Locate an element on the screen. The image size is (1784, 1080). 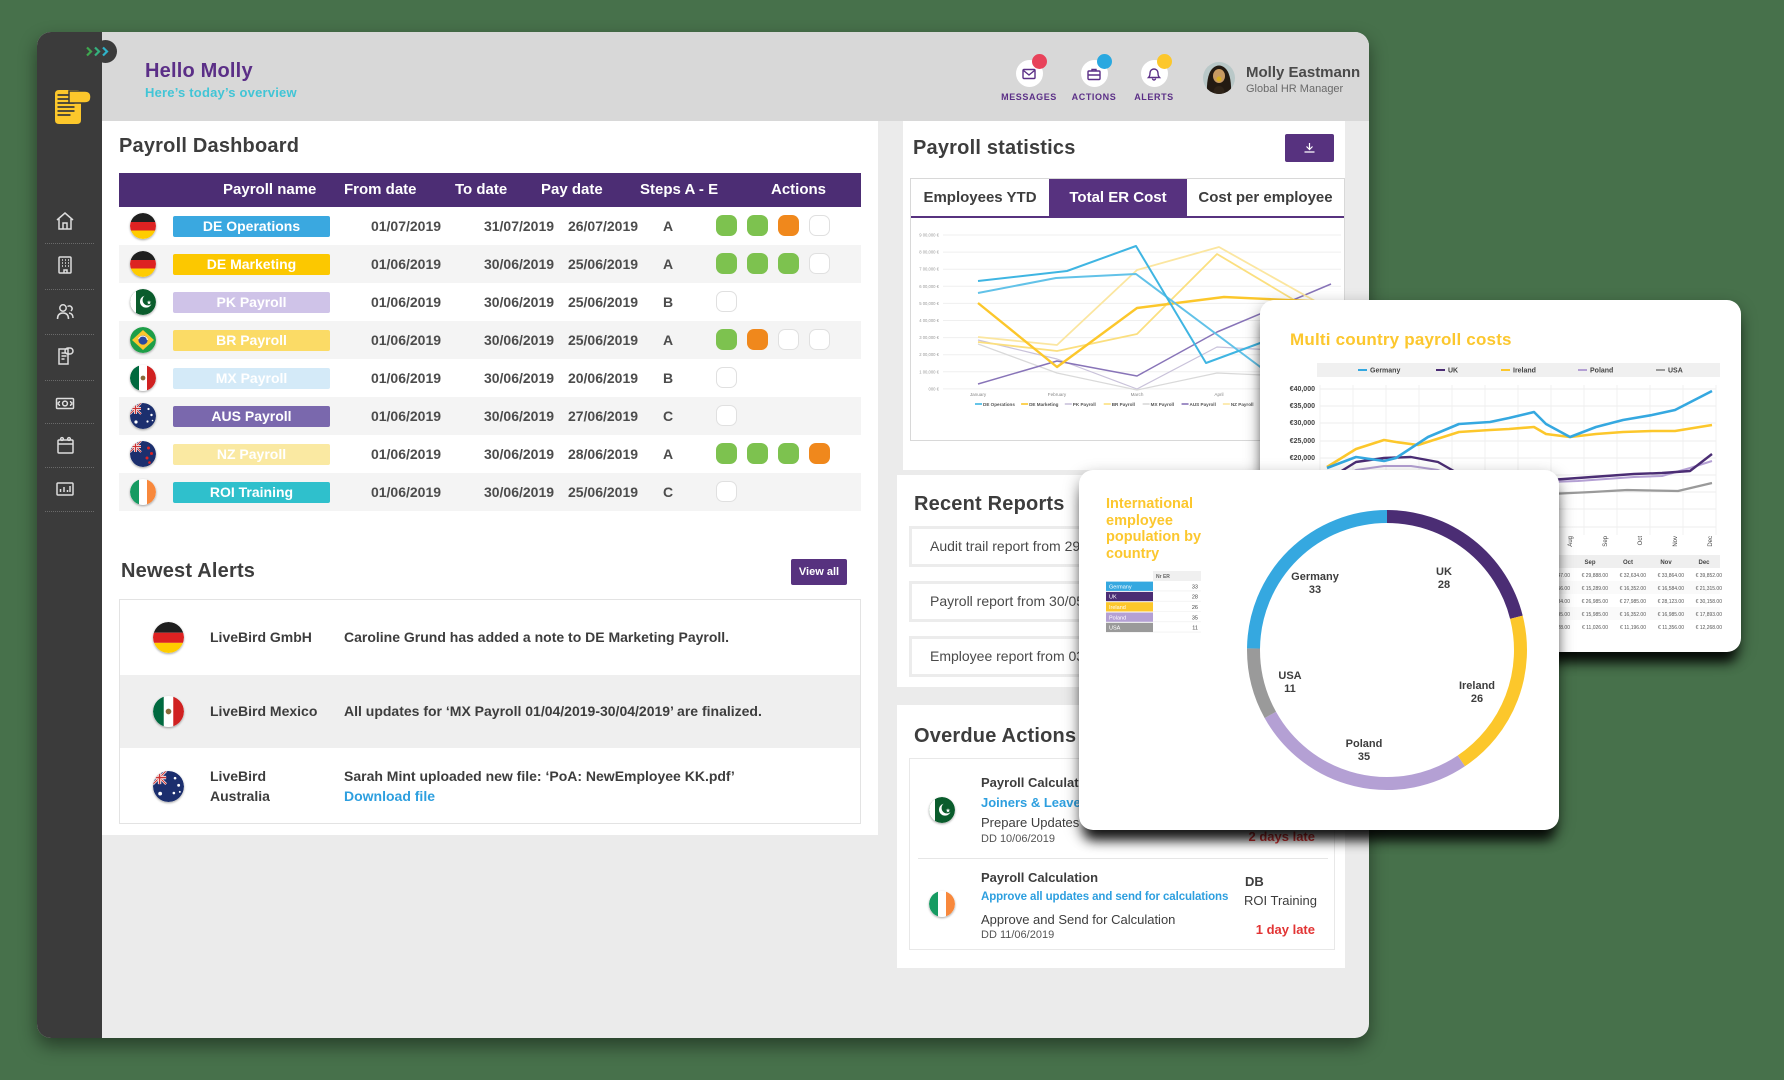
svg-text: € 16,985.00 is located at coordinates (1671, 615).